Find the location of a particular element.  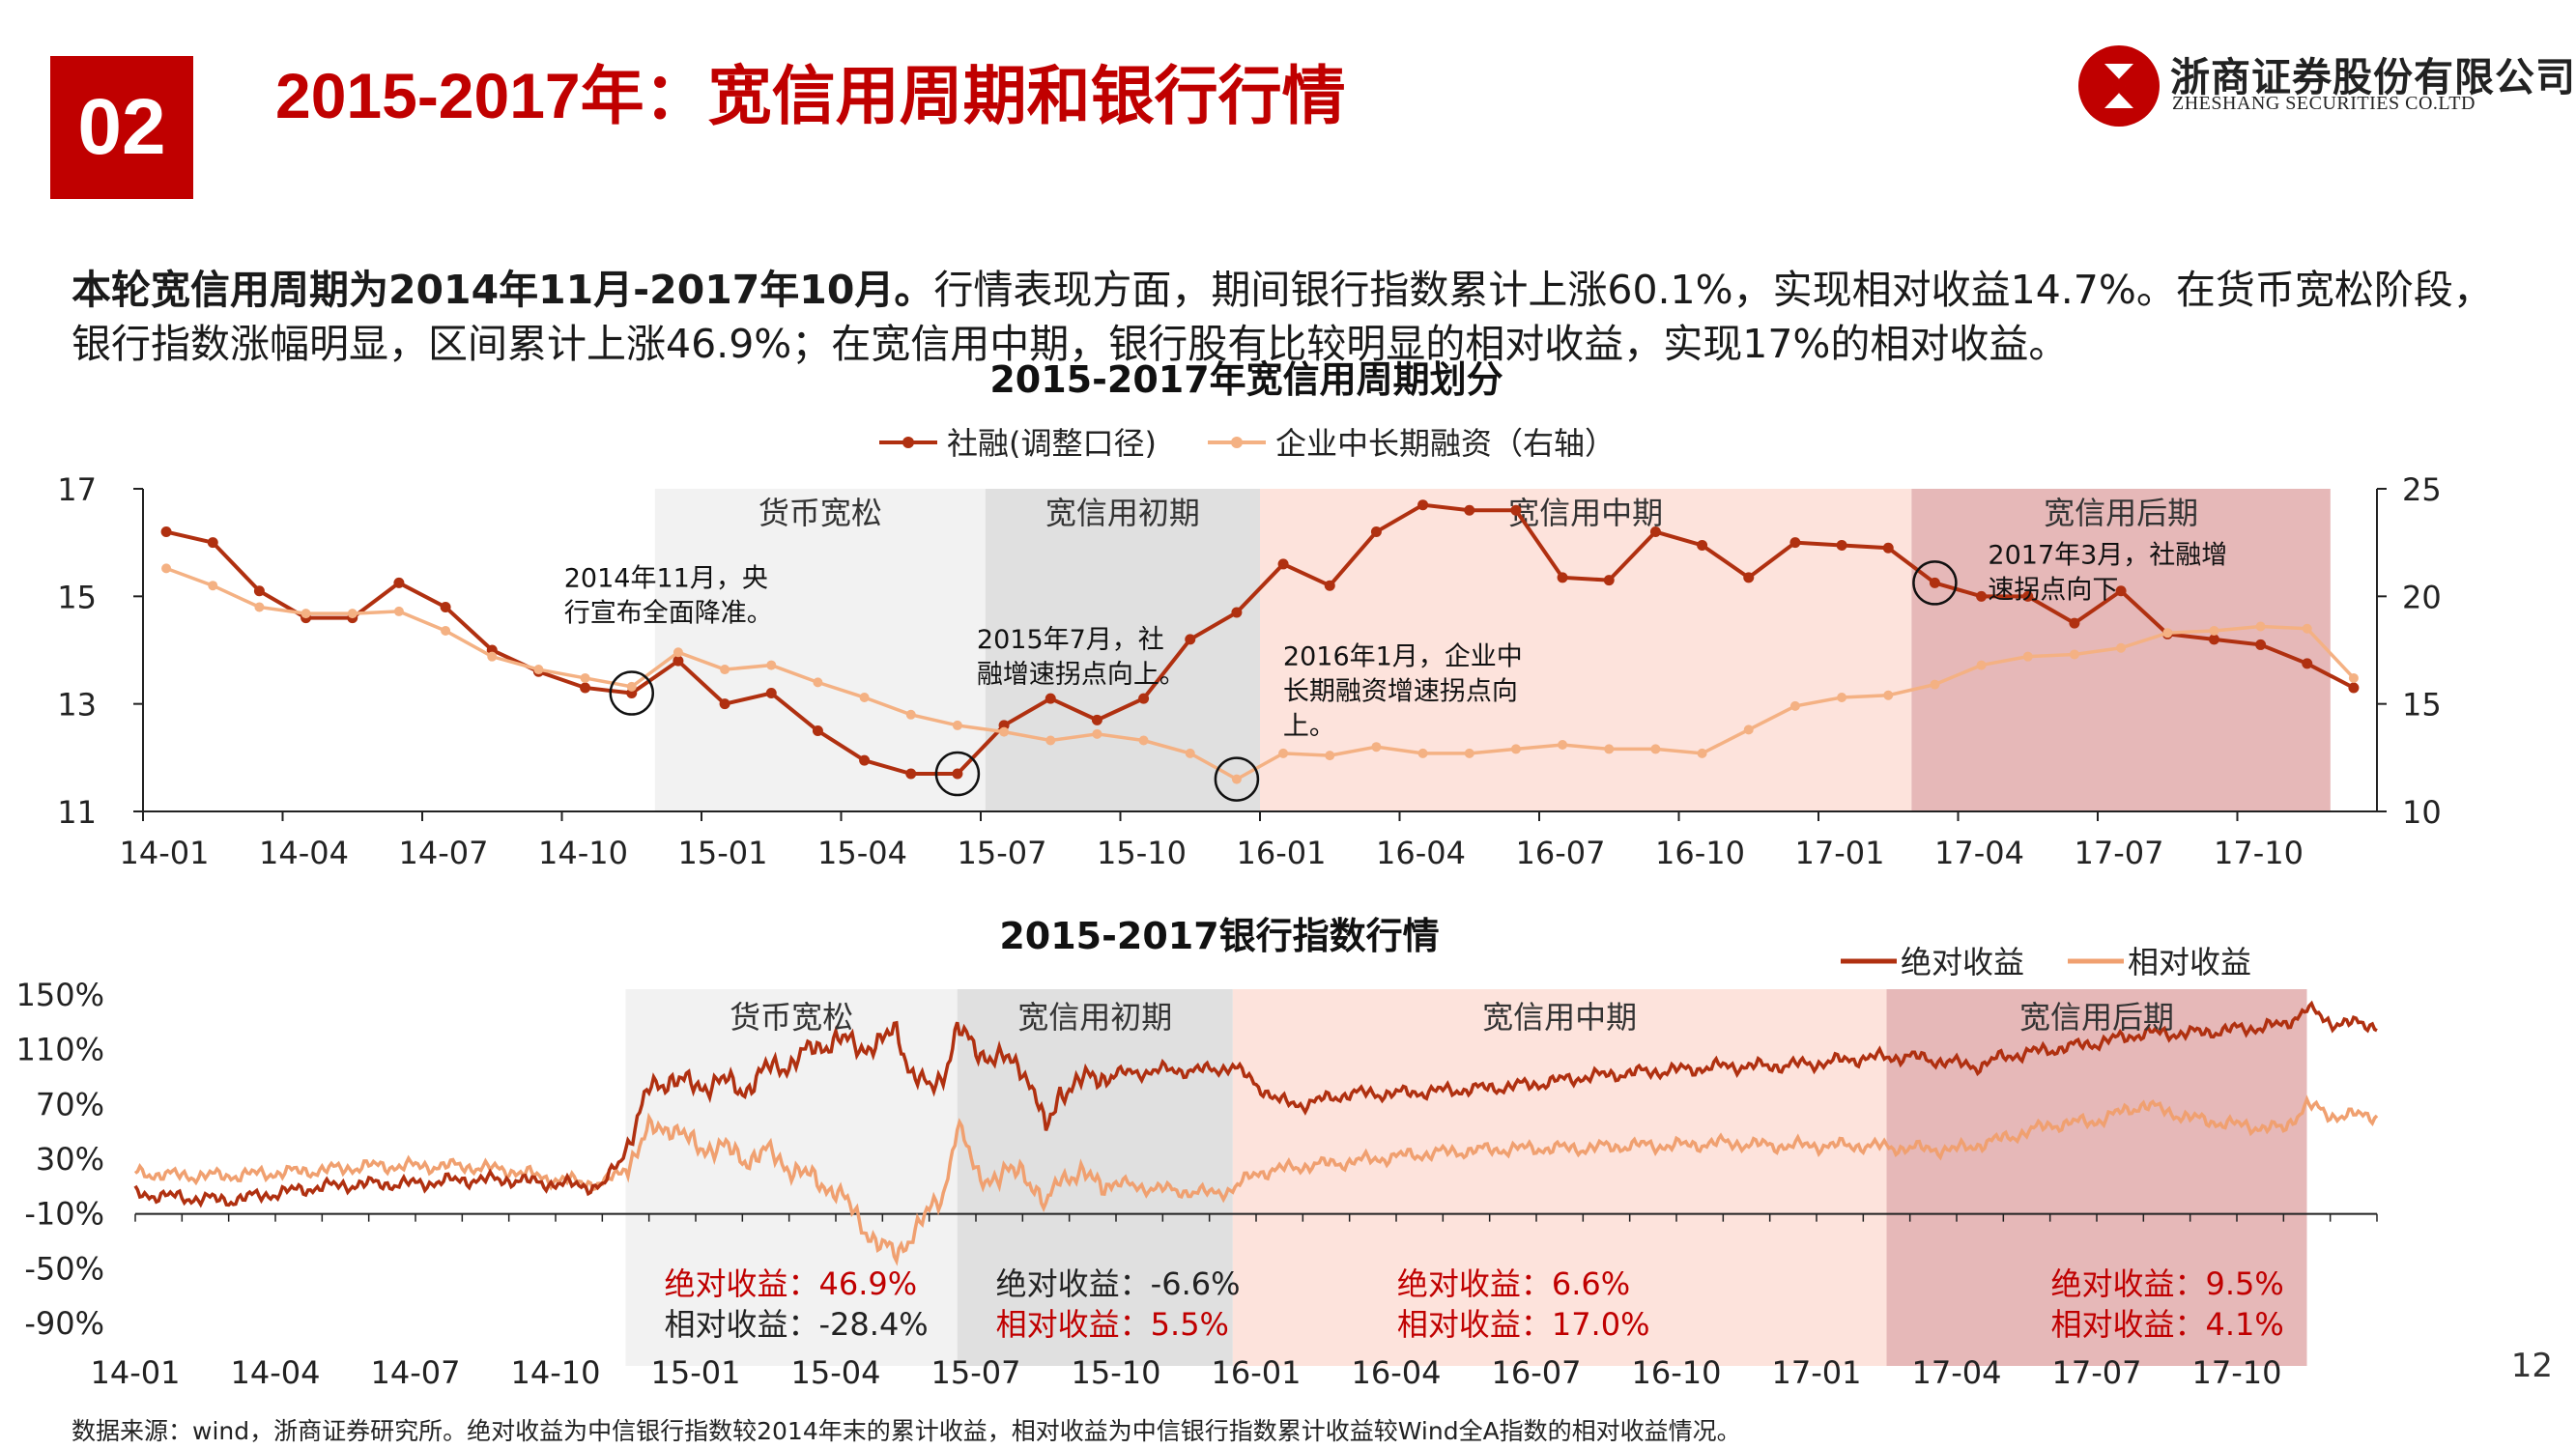

x-tick-label: 15-04 is located at coordinates (862, 853).